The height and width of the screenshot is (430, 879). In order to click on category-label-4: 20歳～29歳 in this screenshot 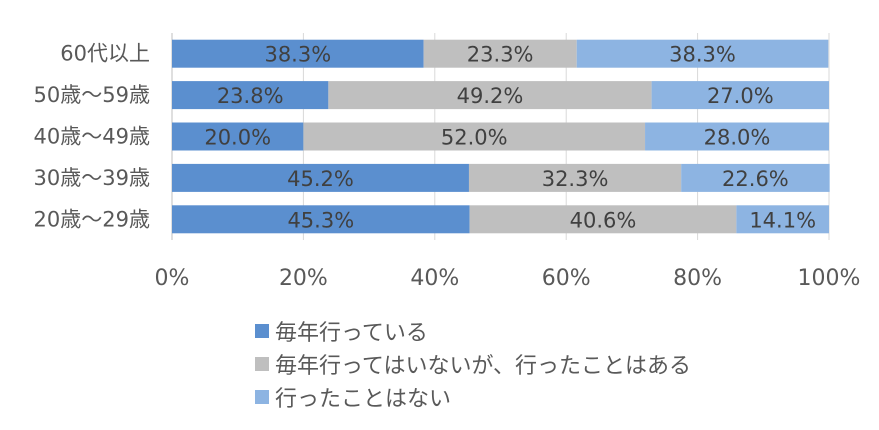, I will do `click(92, 219)`.